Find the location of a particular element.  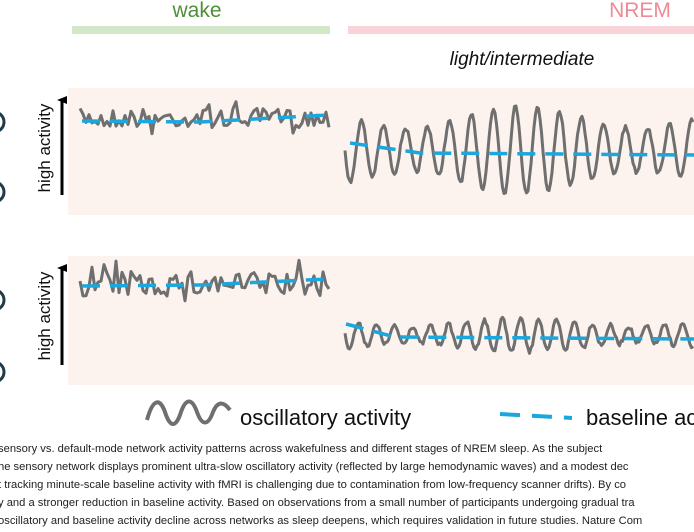

legend-baseline-label: baseline ac is located at coordinates (640, 417).